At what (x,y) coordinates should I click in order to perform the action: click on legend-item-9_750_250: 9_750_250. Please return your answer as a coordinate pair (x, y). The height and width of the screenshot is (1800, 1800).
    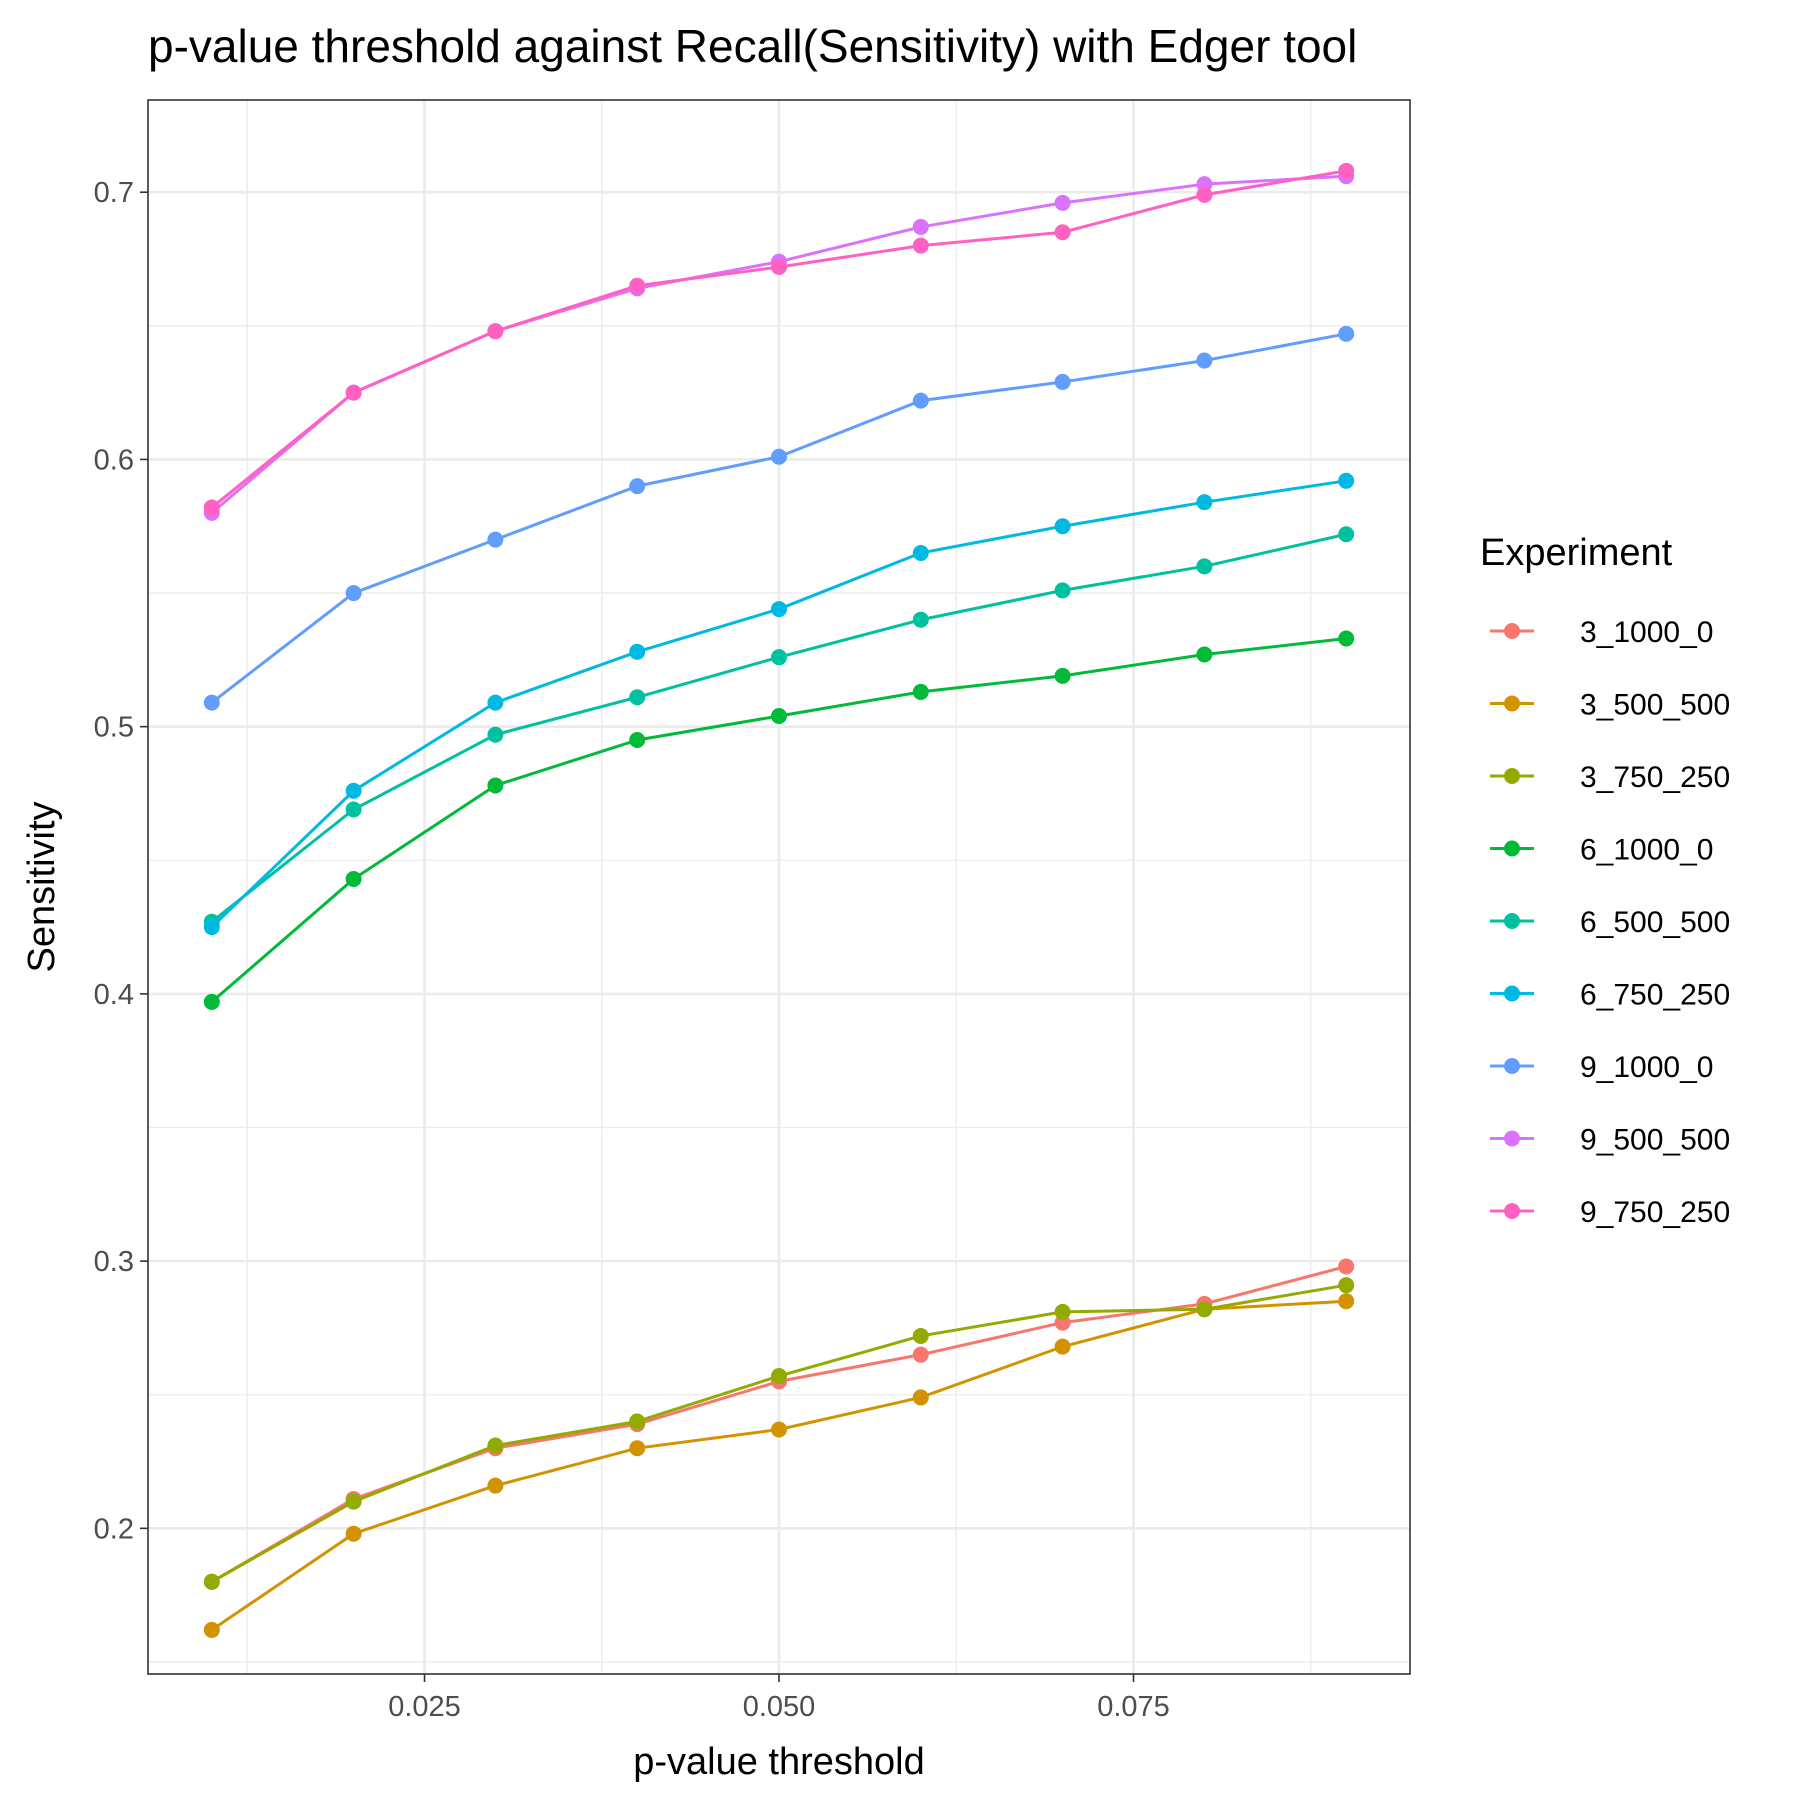
    Looking at the image, I should click on (1610, 1212).